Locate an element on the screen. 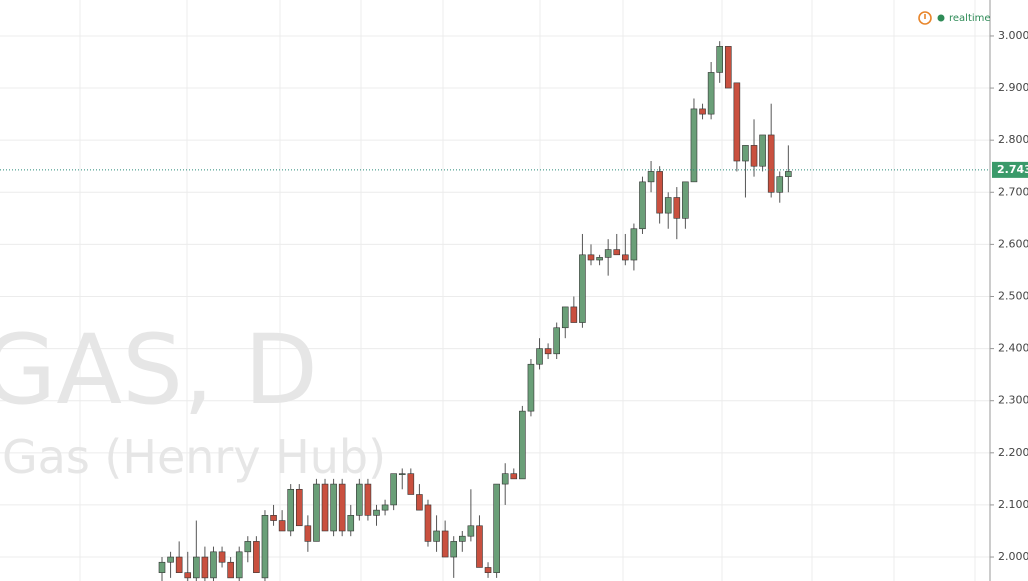 This screenshot has height=581, width=1028. y-tick-label: 2.500 is located at coordinates (1013, 295).